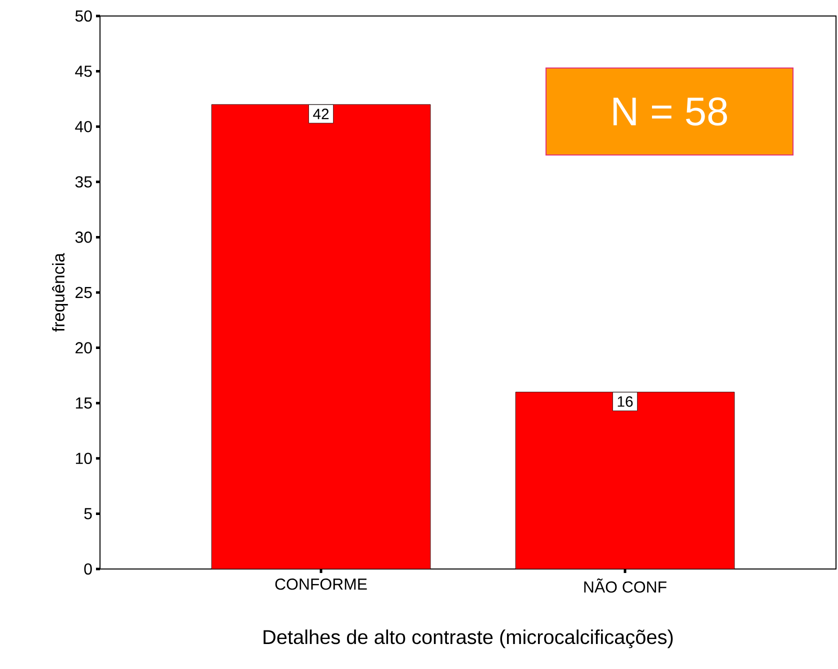 Image resolution: width=838 pixels, height=669 pixels. Describe the element at coordinates (625, 401) in the screenshot. I see `data-label: 16` at that location.